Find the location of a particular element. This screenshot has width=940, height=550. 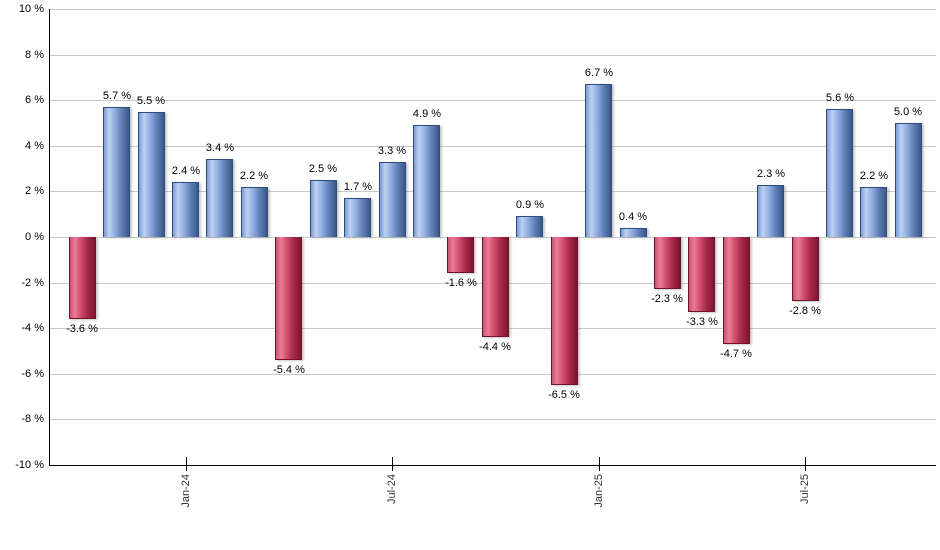

bar-value-label: -1.6 % is located at coordinates (461, 283).